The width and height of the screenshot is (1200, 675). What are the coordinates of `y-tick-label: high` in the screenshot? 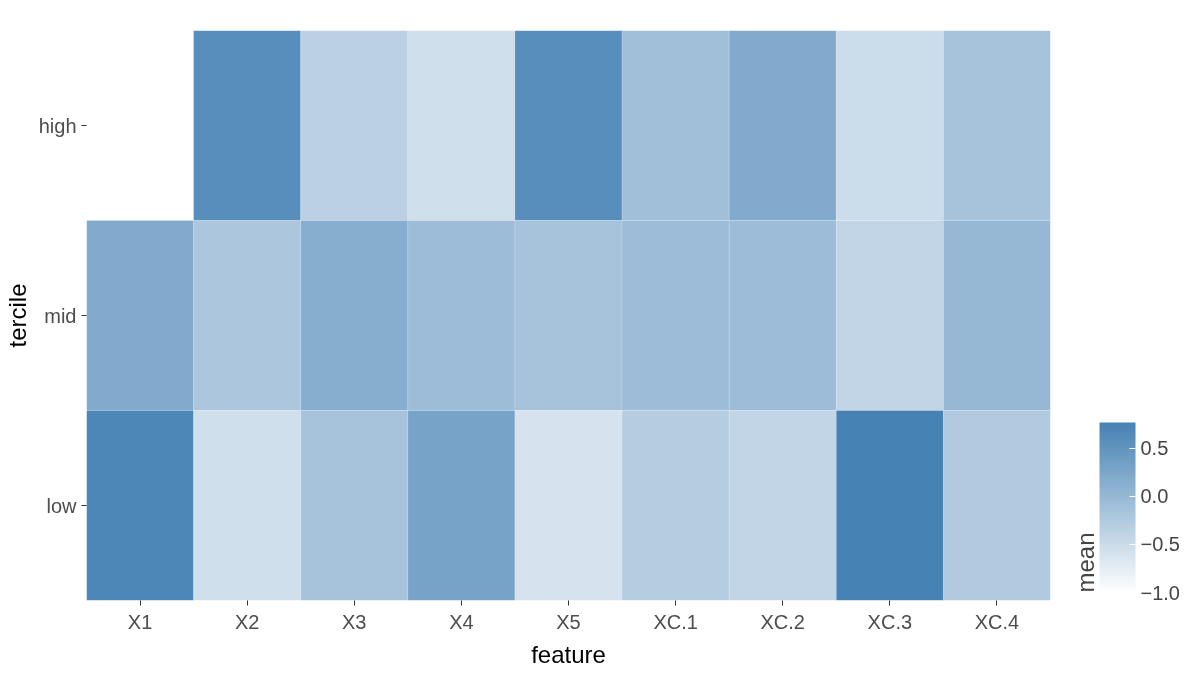 It's located at (57, 125).